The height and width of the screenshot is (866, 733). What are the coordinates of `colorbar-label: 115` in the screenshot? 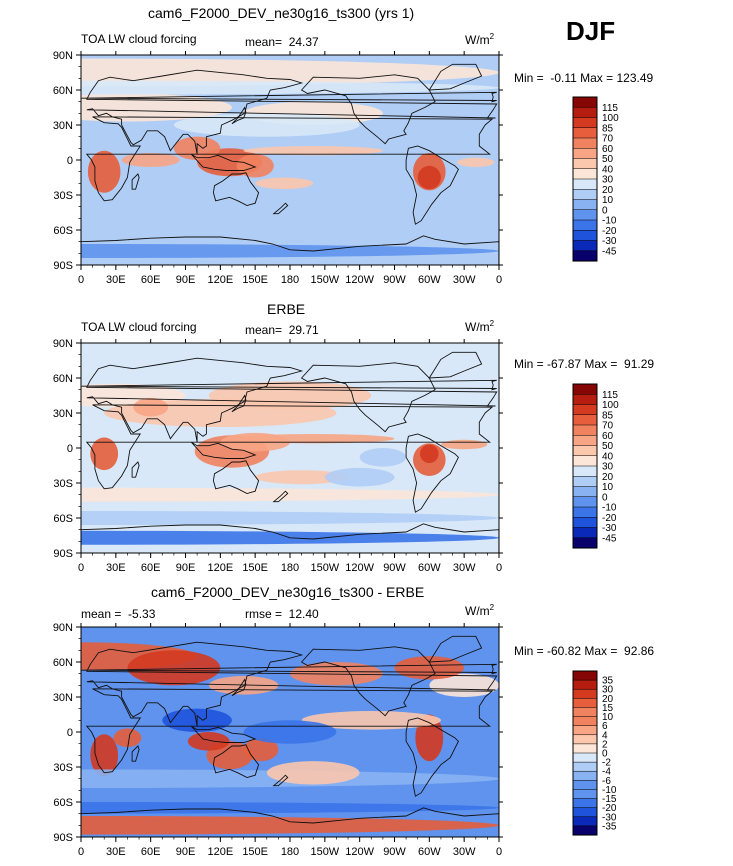 It's located at (610, 395).